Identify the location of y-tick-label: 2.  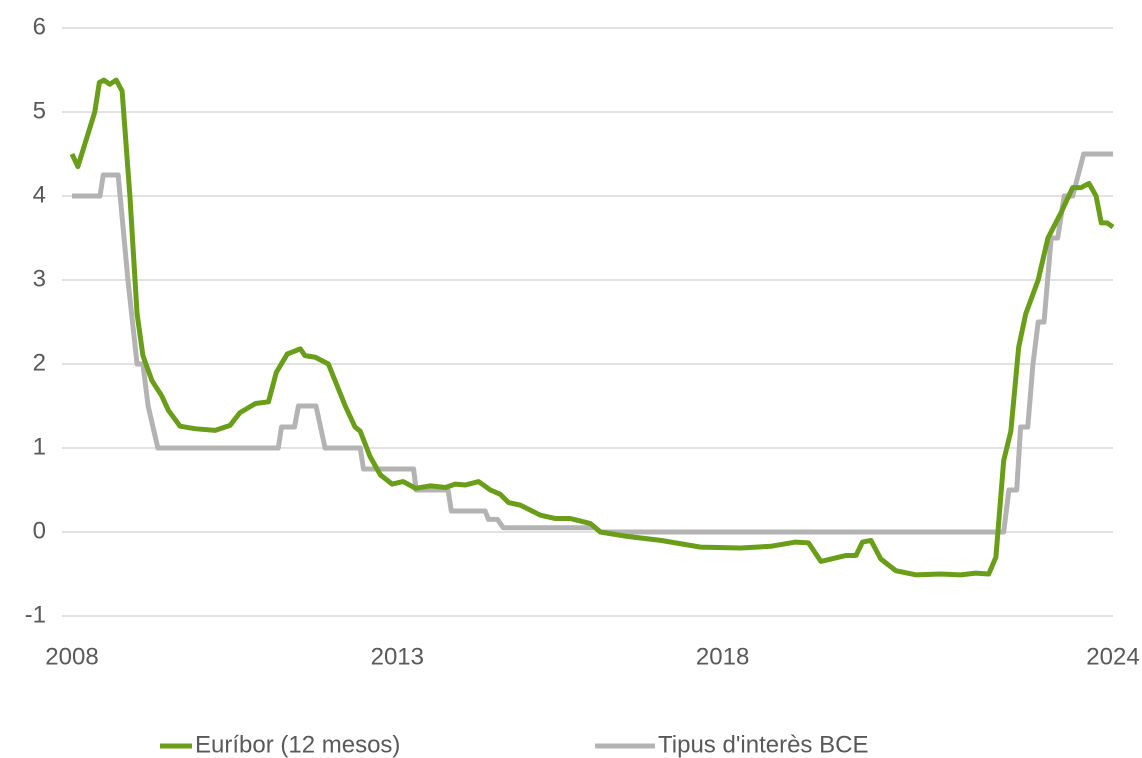
(39, 362).